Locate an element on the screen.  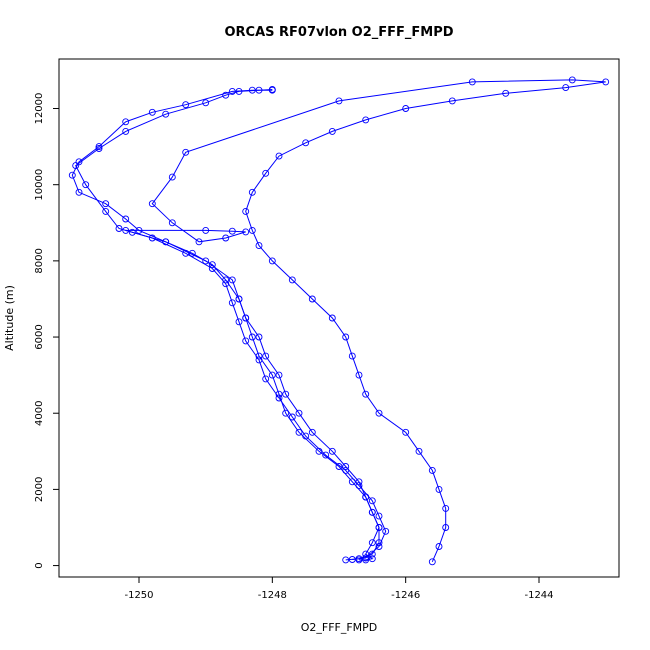
y-axis: 0 2000 4000 6000 8000 10000 12000 is located at coordinates (46, 331).